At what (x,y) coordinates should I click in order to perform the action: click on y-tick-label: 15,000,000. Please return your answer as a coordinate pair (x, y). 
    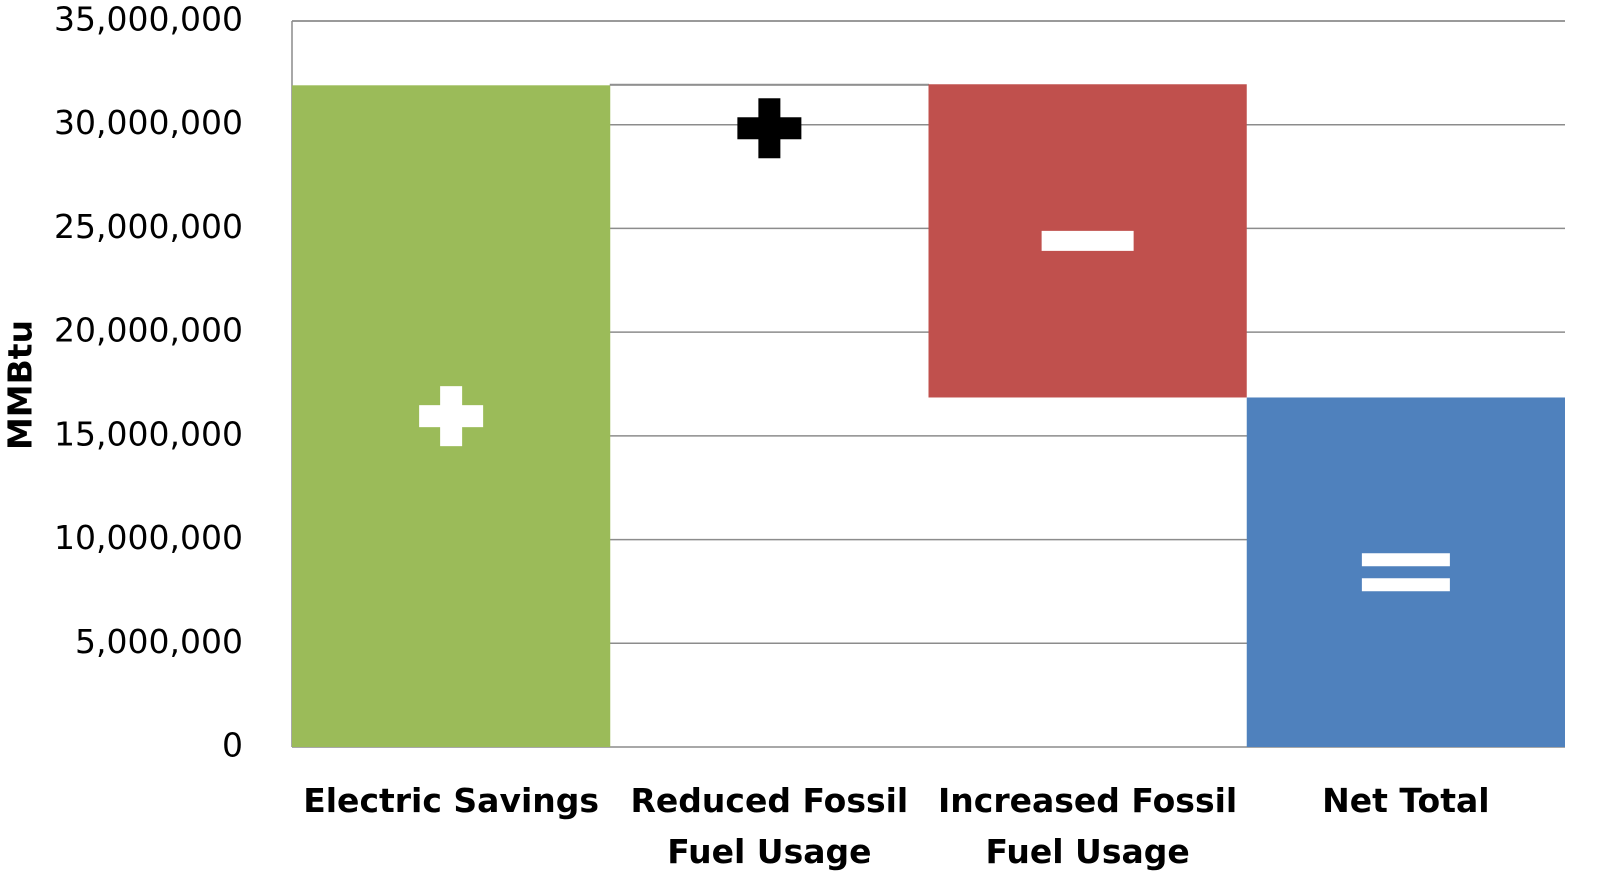
    Looking at the image, I should click on (148, 433).